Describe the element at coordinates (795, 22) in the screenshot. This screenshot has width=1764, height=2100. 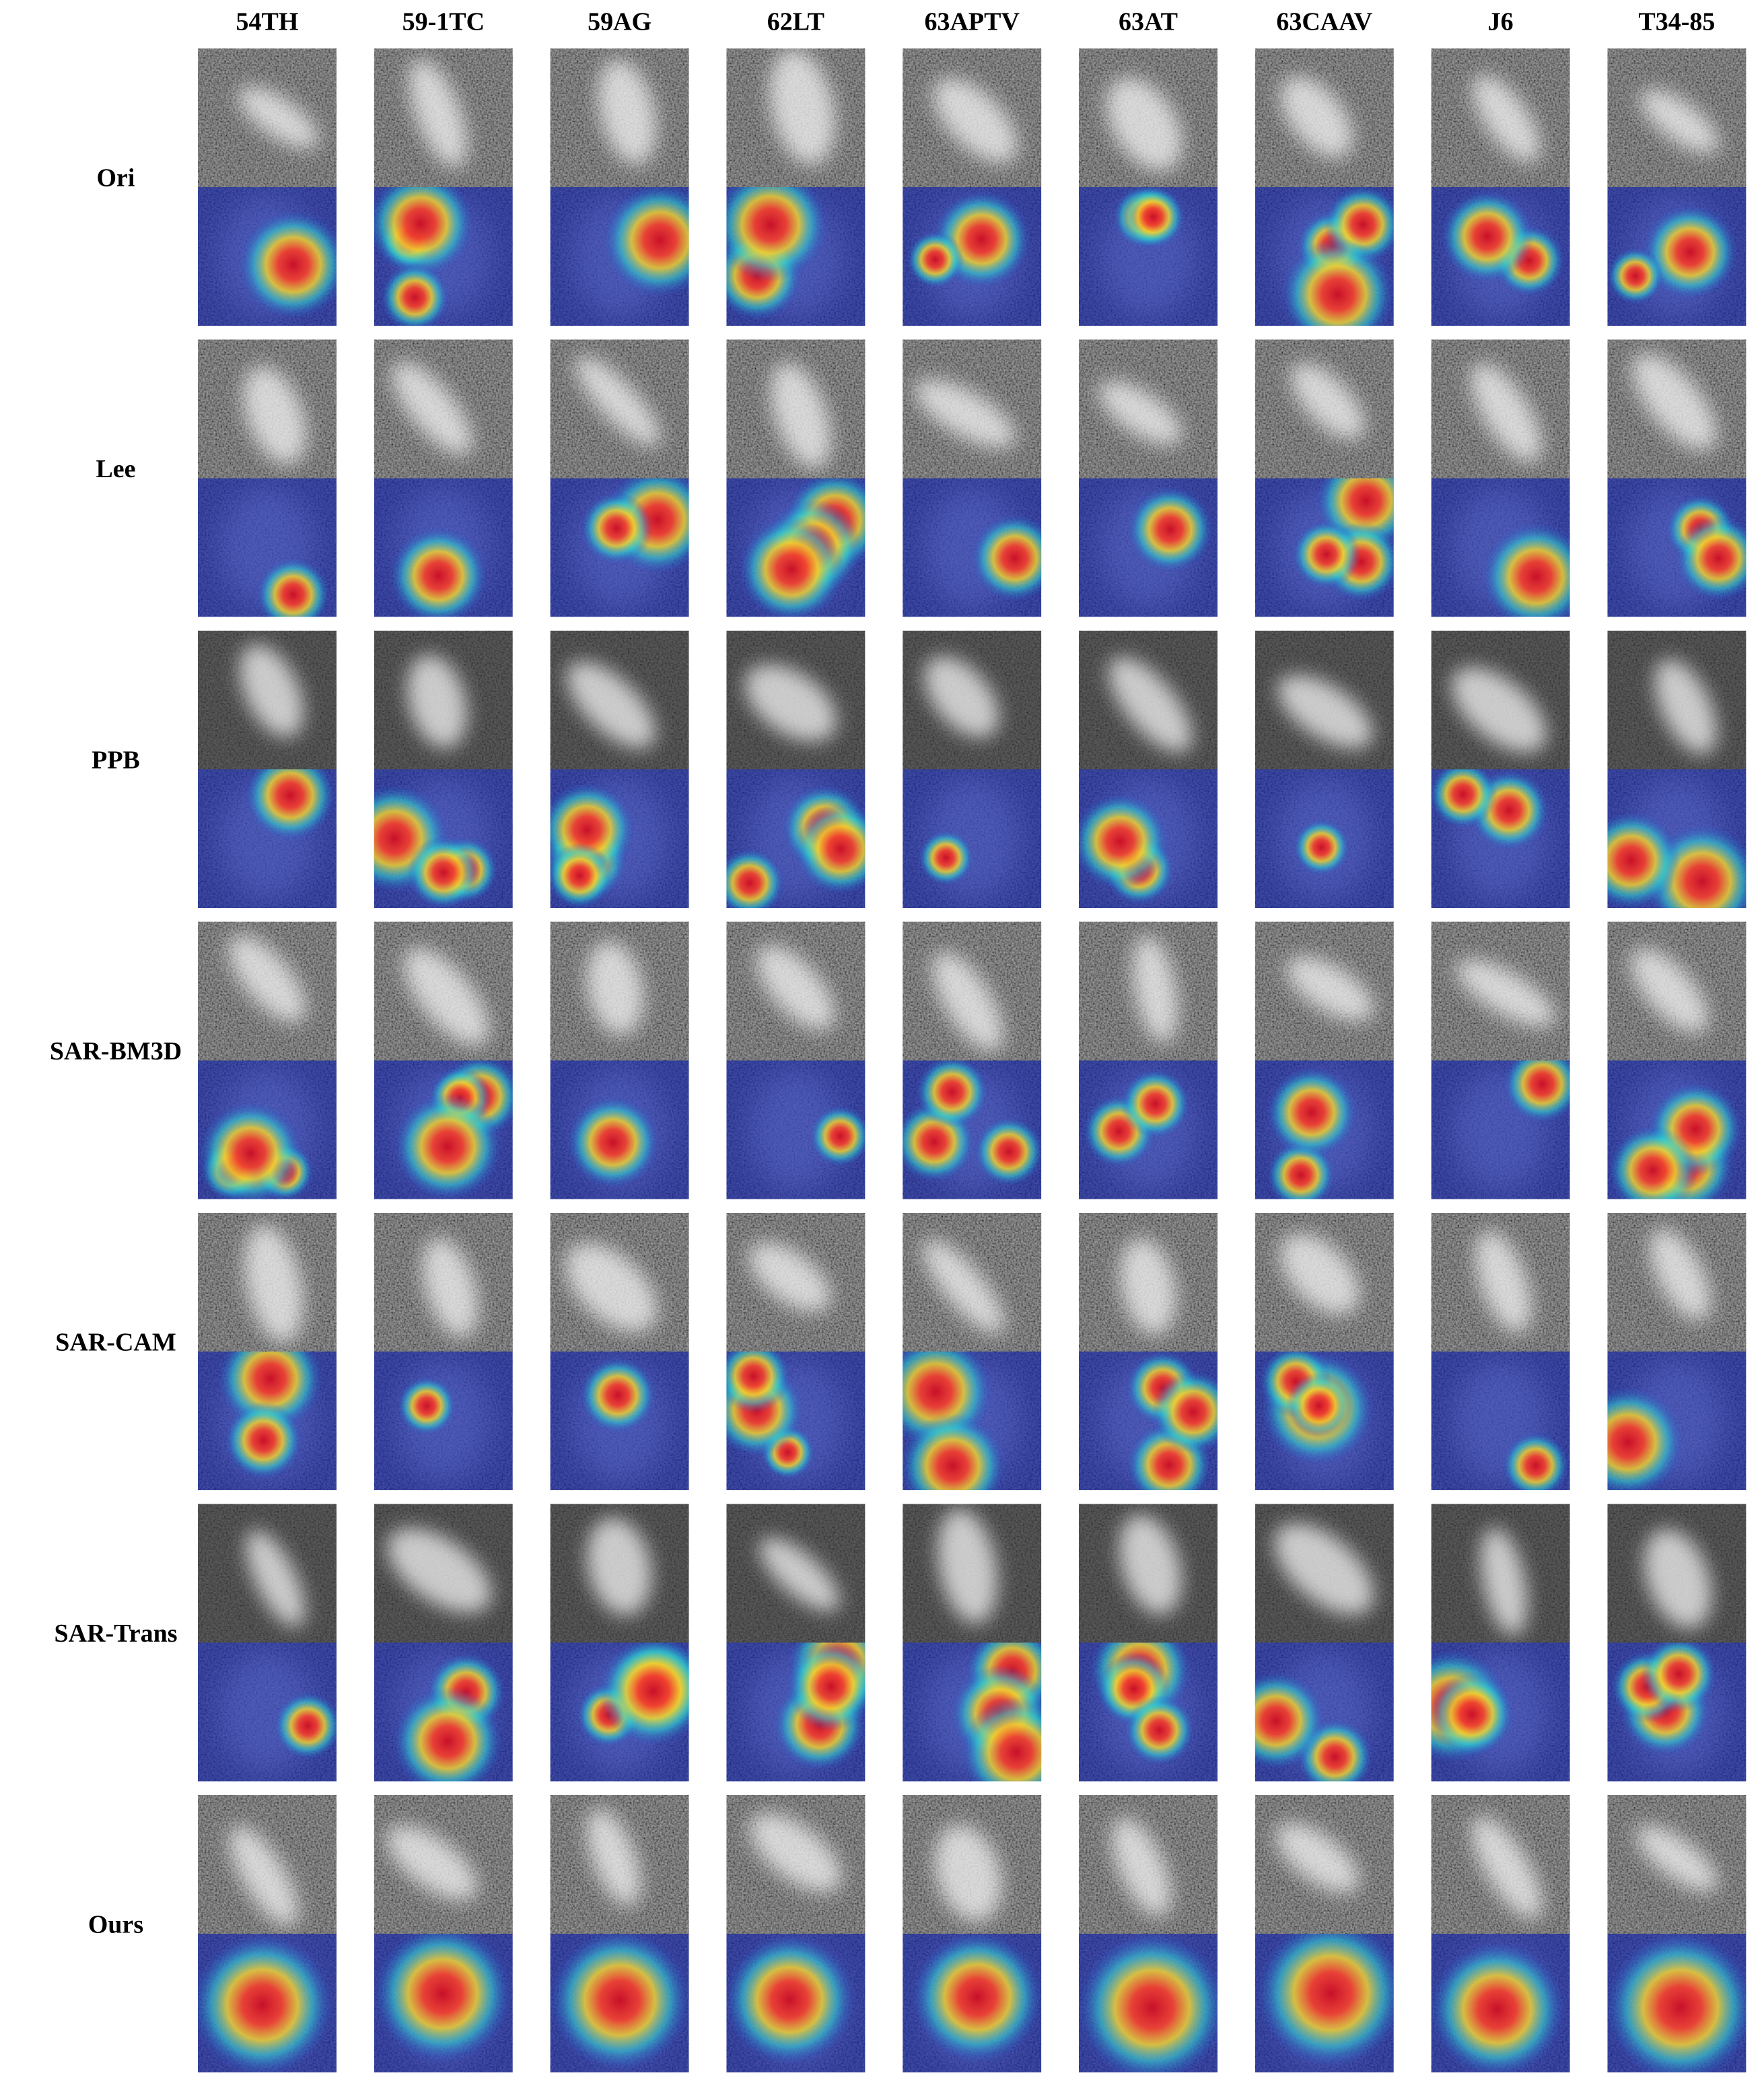
I see `column-label: 62LT` at that location.